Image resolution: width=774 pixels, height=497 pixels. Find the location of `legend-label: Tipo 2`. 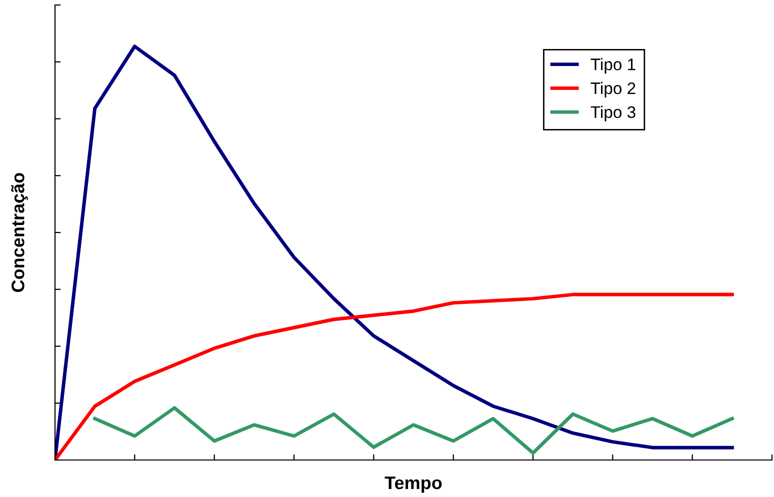

legend-label: Tipo 2 is located at coordinates (613, 90).